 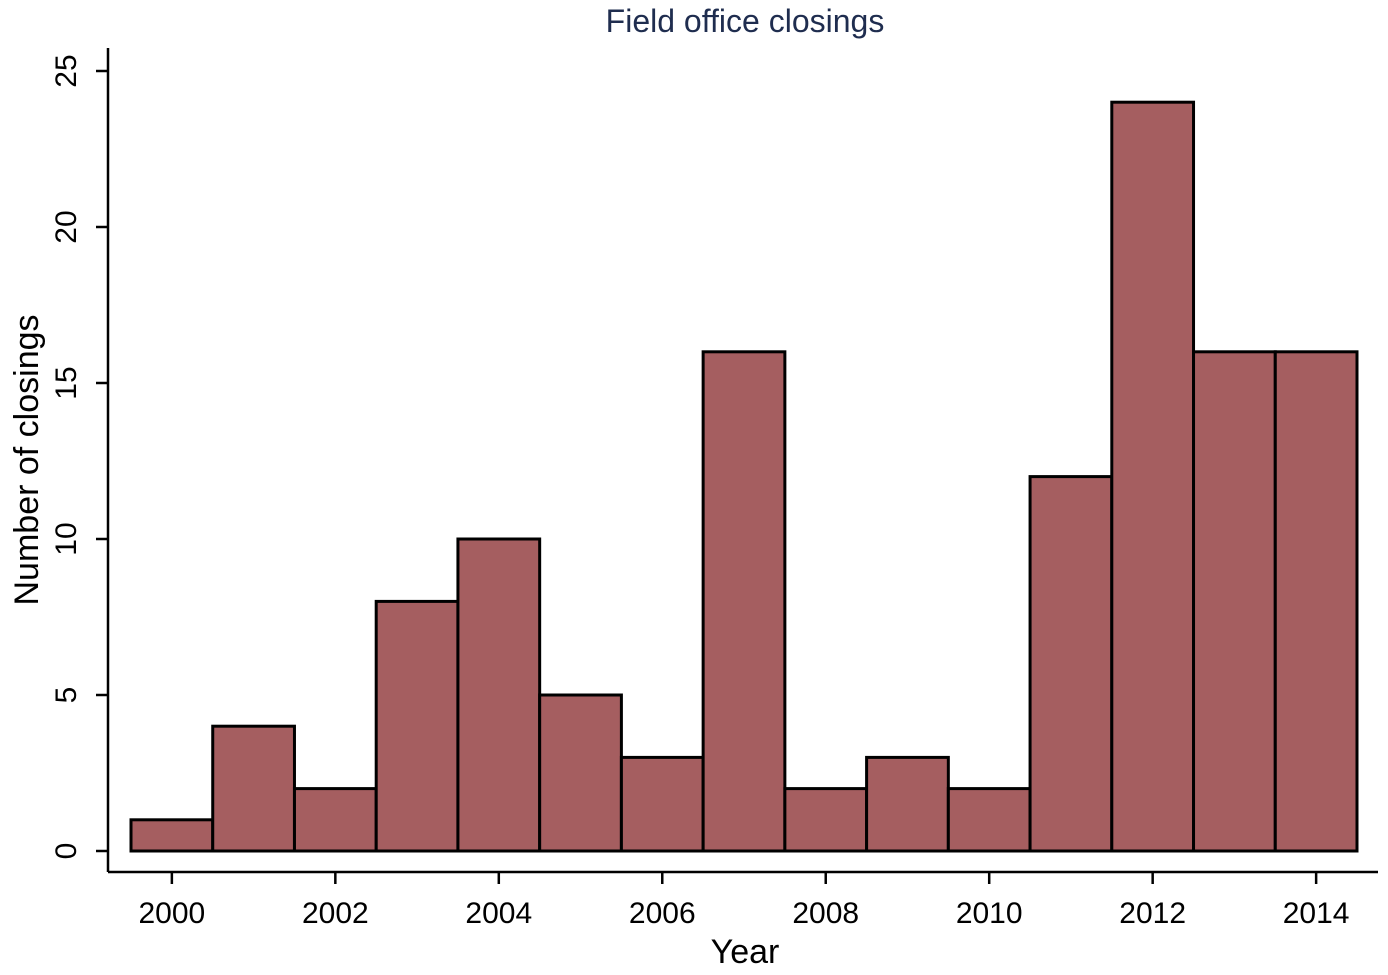 I want to click on y-axis-label: Number of closings, so click(x=27, y=459).